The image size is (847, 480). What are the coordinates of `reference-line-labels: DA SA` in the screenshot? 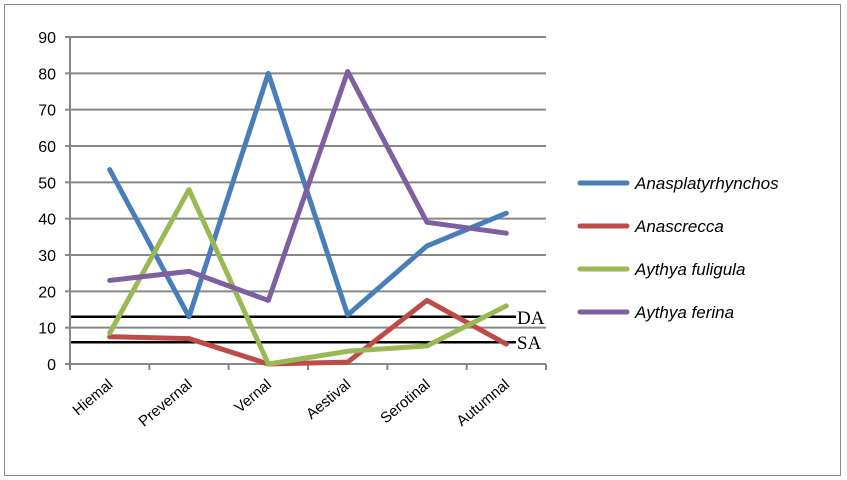 It's located at (531, 331).